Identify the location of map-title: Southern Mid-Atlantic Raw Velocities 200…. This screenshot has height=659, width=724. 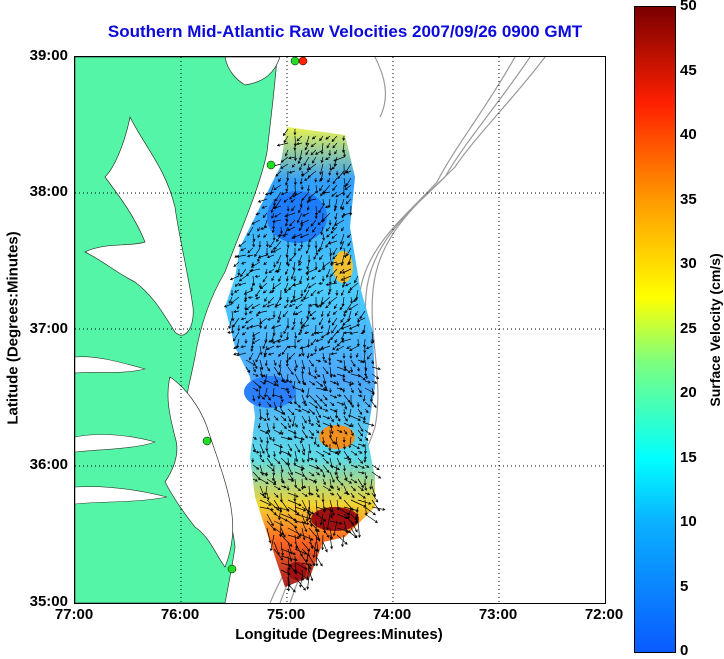
(345, 31).